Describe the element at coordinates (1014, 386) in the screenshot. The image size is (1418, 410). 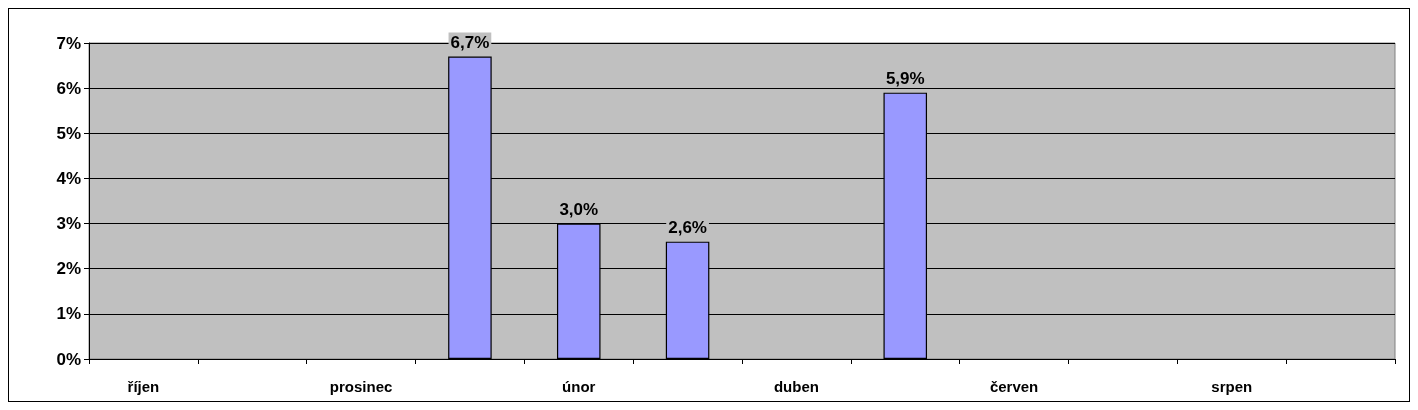
I see `x-tick-label: červen` at that location.